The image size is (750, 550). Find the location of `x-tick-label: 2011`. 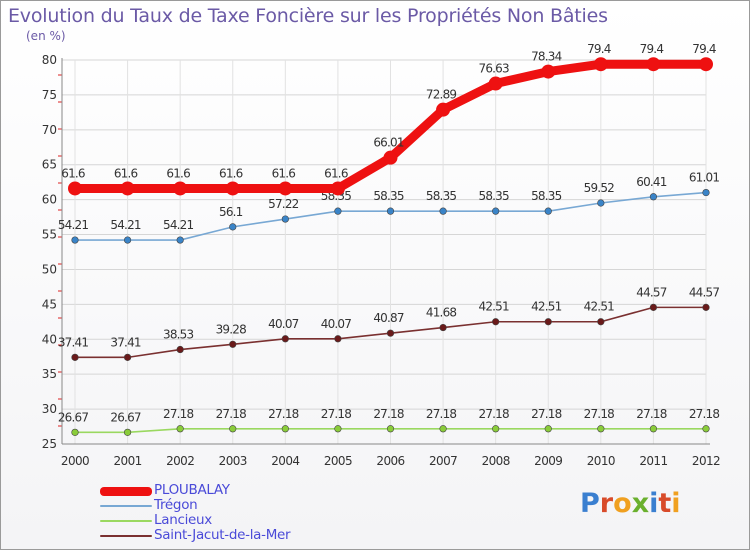

x-tick-label: 2011 is located at coordinates (653, 461).